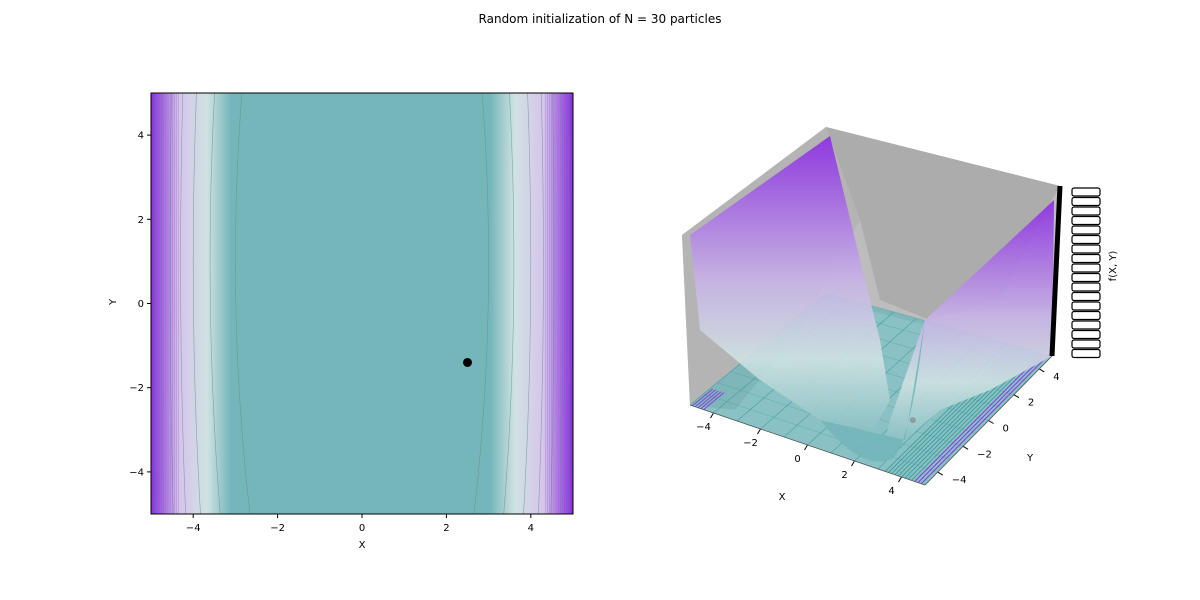 Image resolution: width=1200 pixels, height=600 pixels. What do you see at coordinates (446, 528) in the screenshot?
I see `contour-xtick-label: 2` at bounding box center [446, 528].